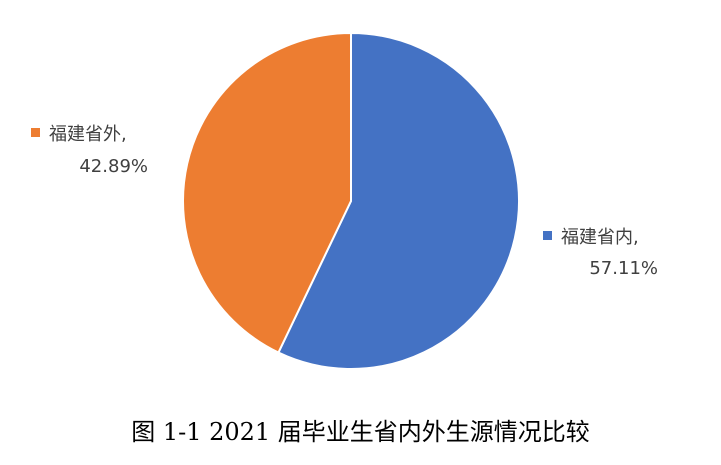 This screenshot has width=721, height=465. I want to click on label-marker-fujian-inside, so click(547, 235).